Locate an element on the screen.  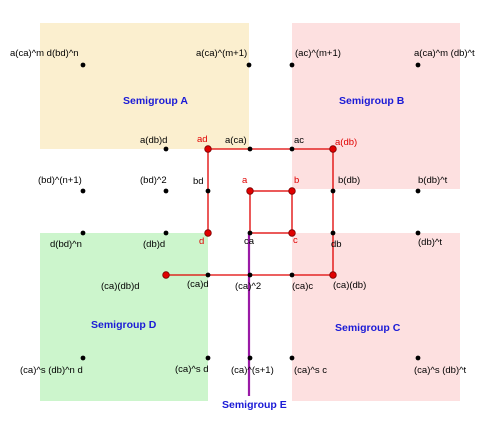
label-d: d is located at coordinates (201, 241).